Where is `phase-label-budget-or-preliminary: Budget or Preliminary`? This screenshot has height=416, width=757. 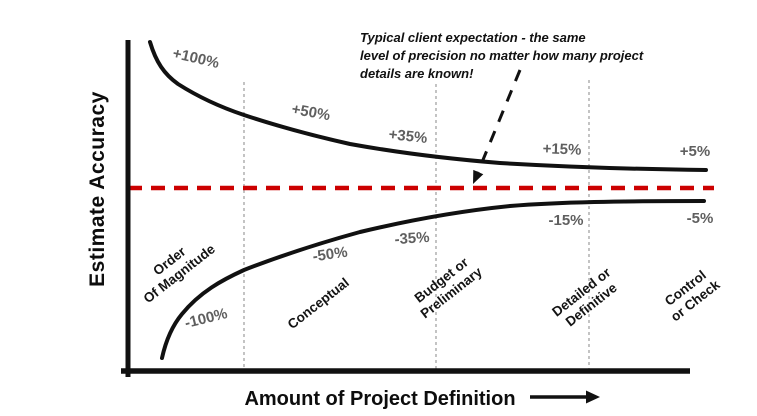
phase-label-budget-or-preliminary: Budget or Preliminary is located at coordinates (449, 287).